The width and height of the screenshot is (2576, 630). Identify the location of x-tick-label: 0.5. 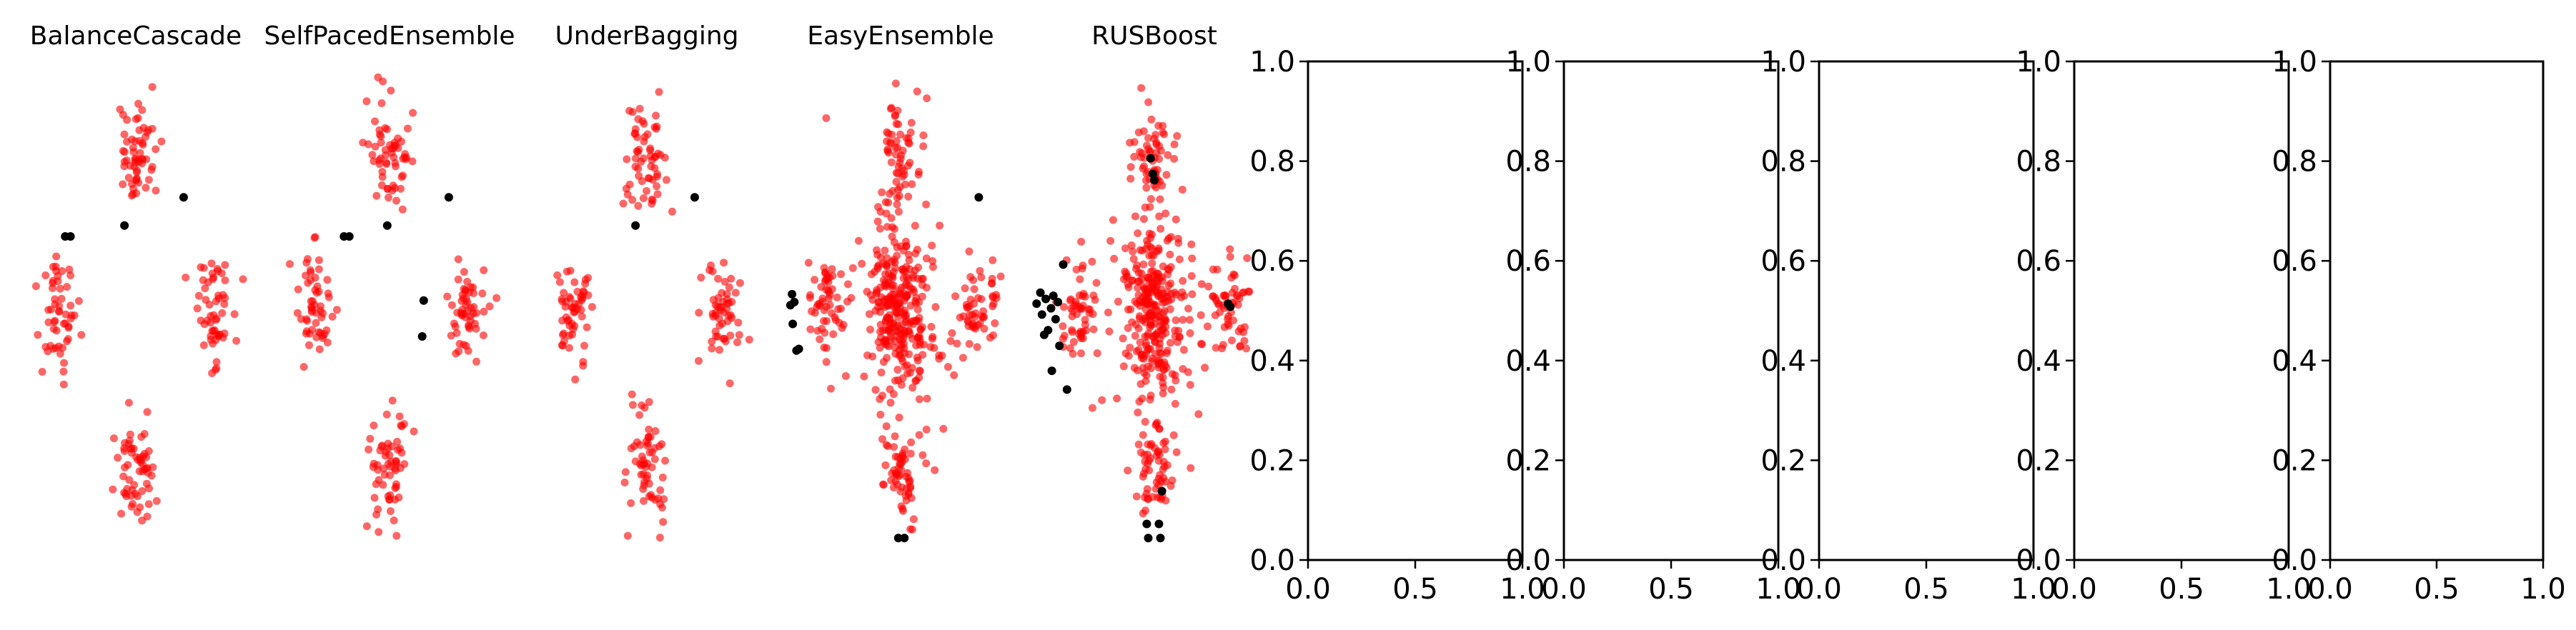
(2182, 589).